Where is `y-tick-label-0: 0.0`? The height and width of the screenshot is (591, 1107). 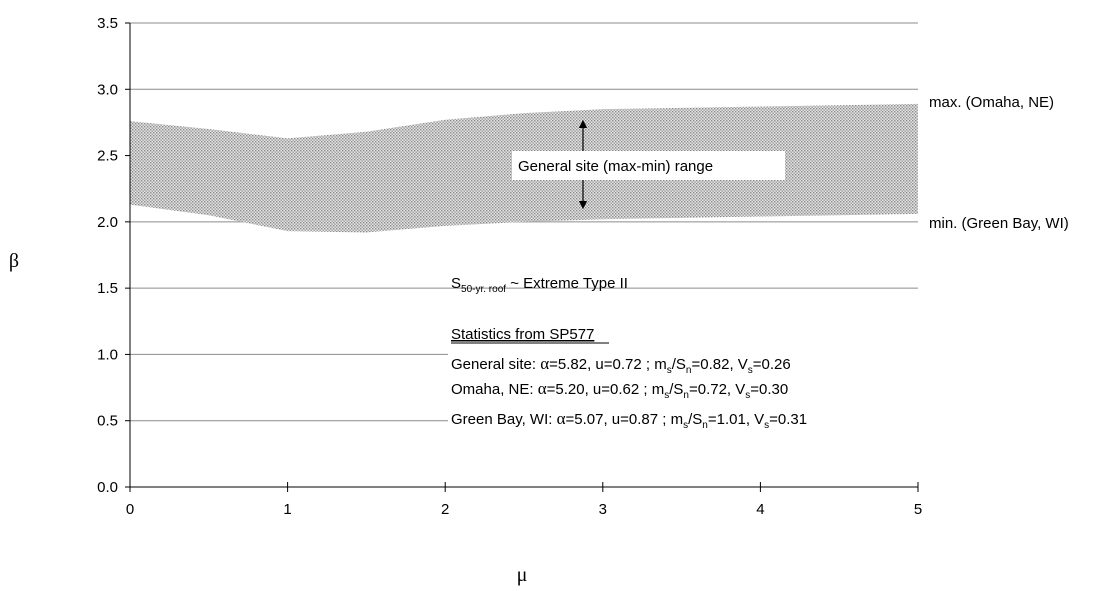 y-tick-label-0: 0.0 is located at coordinates (107, 487).